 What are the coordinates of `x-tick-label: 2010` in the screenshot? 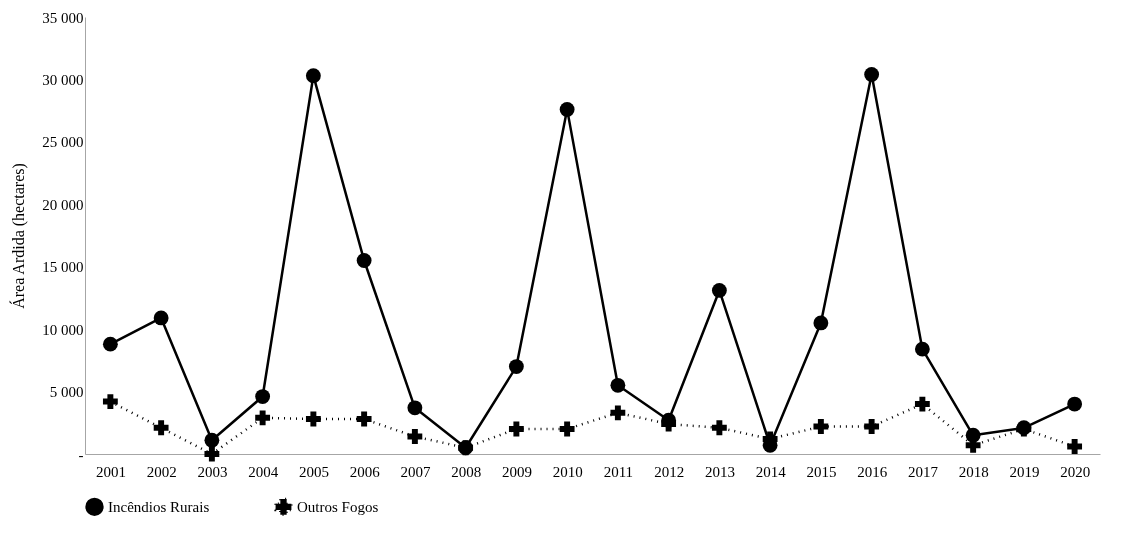 It's located at (567, 471).